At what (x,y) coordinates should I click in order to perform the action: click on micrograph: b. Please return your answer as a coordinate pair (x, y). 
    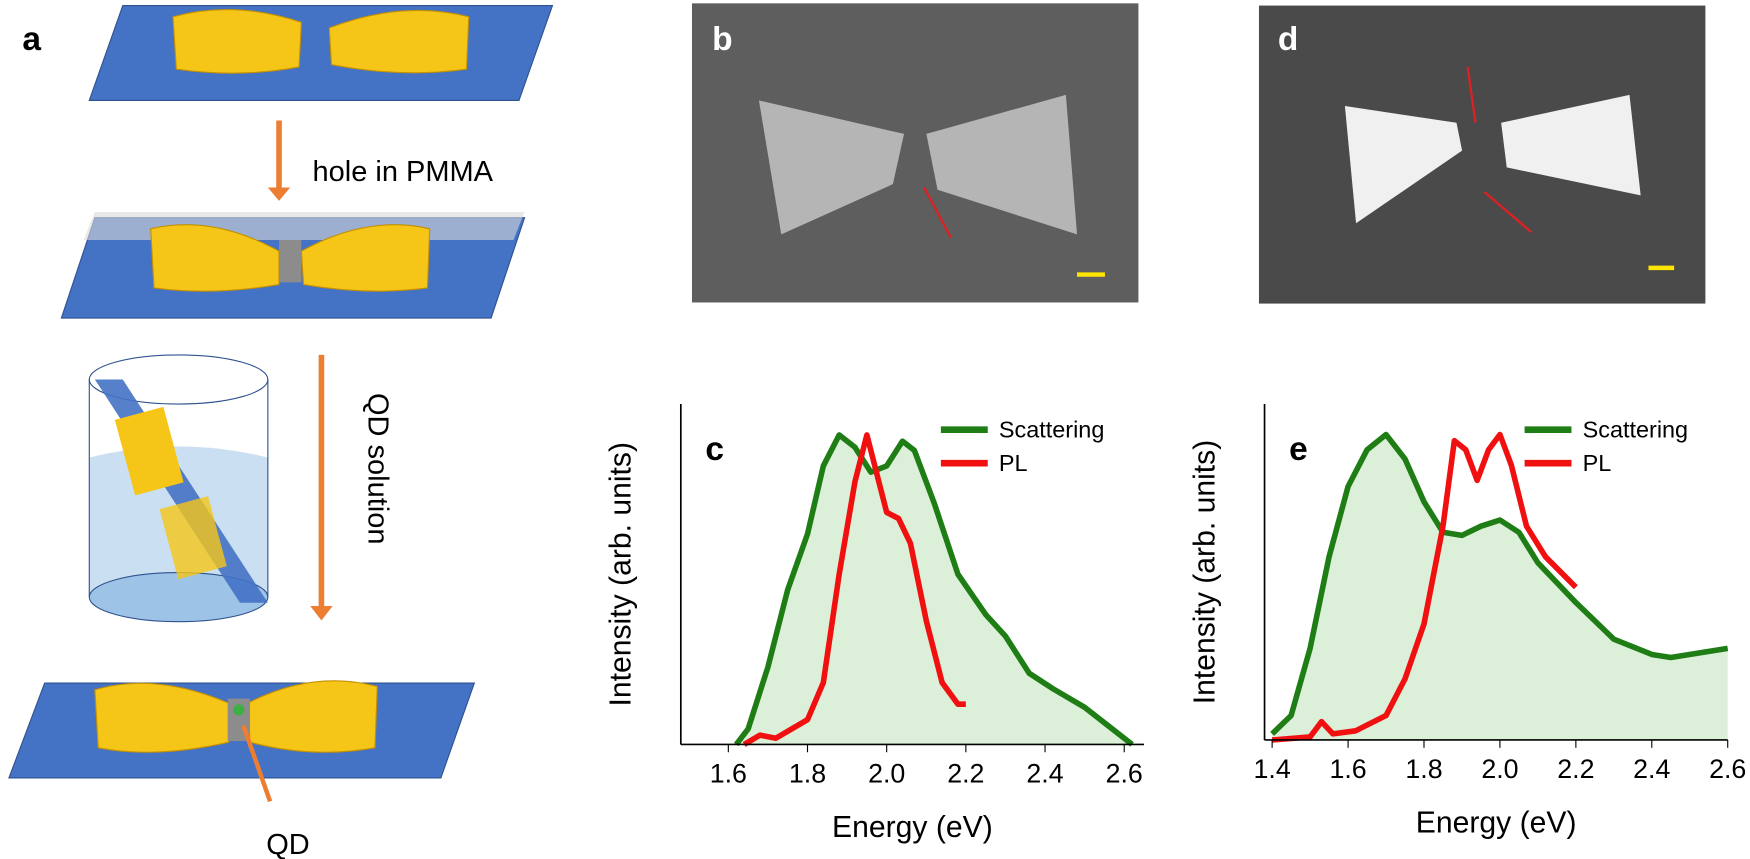
    Looking at the image, I should click on (915, 153).